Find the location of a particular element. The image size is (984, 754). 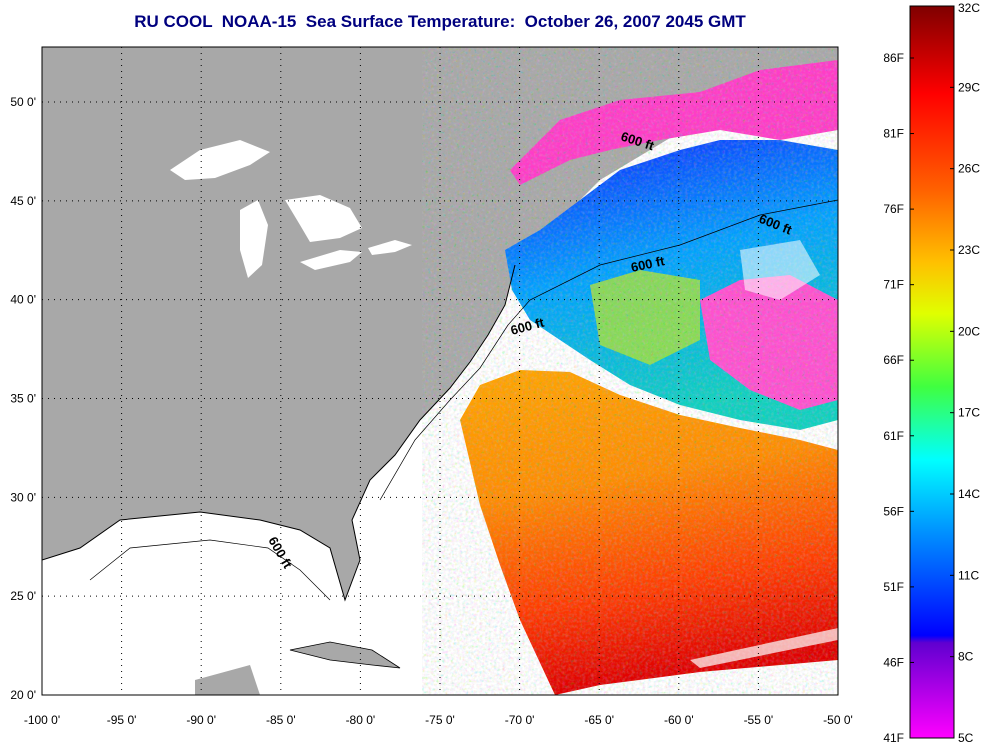

longitude-label: -90 0' is located at coordinates (201, 720).